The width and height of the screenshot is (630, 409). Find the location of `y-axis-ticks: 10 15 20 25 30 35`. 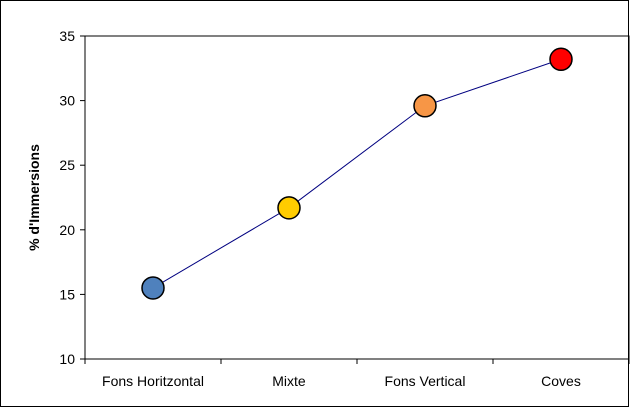

y-axis-ticks: 10 15 20 25 30 35 is located at coordinates (72, 197).